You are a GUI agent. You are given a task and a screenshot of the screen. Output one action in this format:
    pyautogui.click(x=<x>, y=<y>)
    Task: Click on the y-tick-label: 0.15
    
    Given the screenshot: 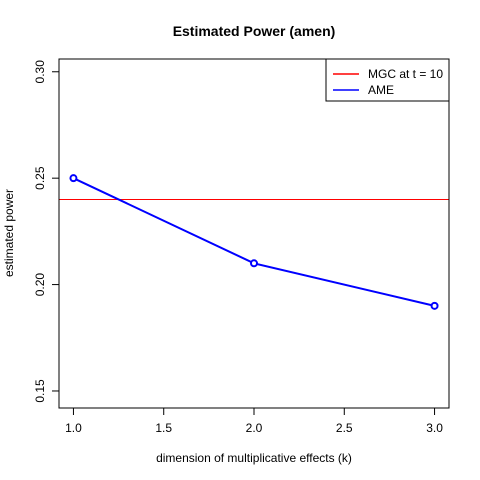 What is the action you would take?
    pyautogui.click(x=40, y=391)
    